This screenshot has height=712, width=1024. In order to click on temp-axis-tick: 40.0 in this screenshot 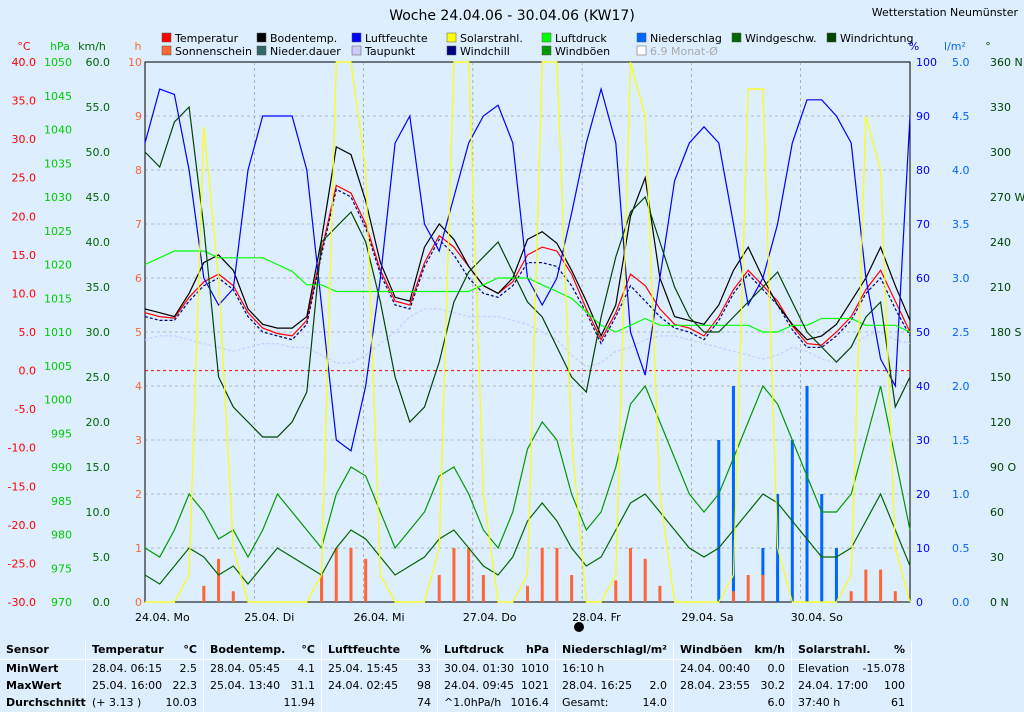, I will do `click(24, 62)`.